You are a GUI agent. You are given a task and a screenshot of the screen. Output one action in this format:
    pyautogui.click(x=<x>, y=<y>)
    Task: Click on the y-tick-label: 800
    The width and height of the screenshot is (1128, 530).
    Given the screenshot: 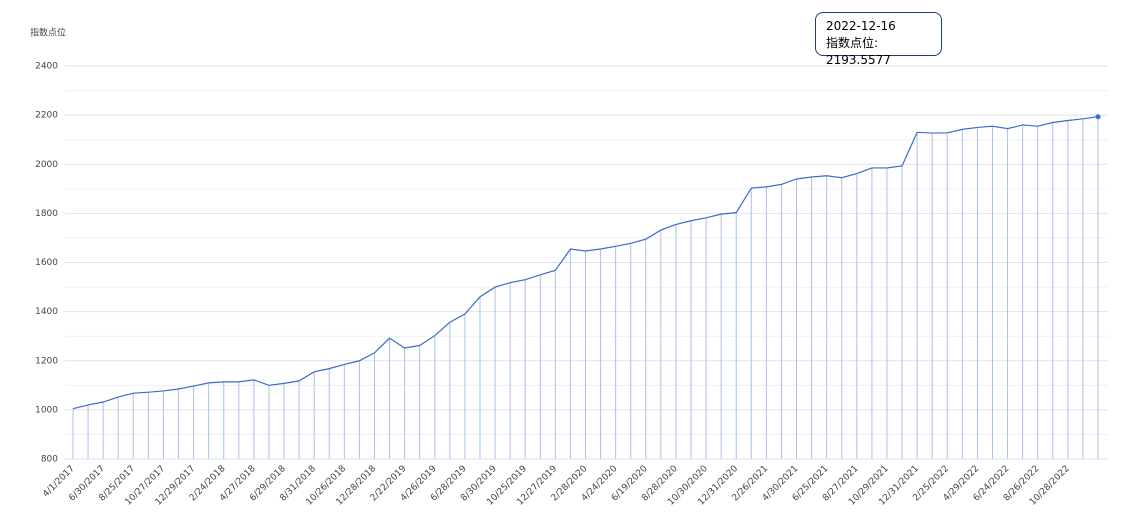 What is the action you would take?
    pyautogui.click(x=49, y=460)
    